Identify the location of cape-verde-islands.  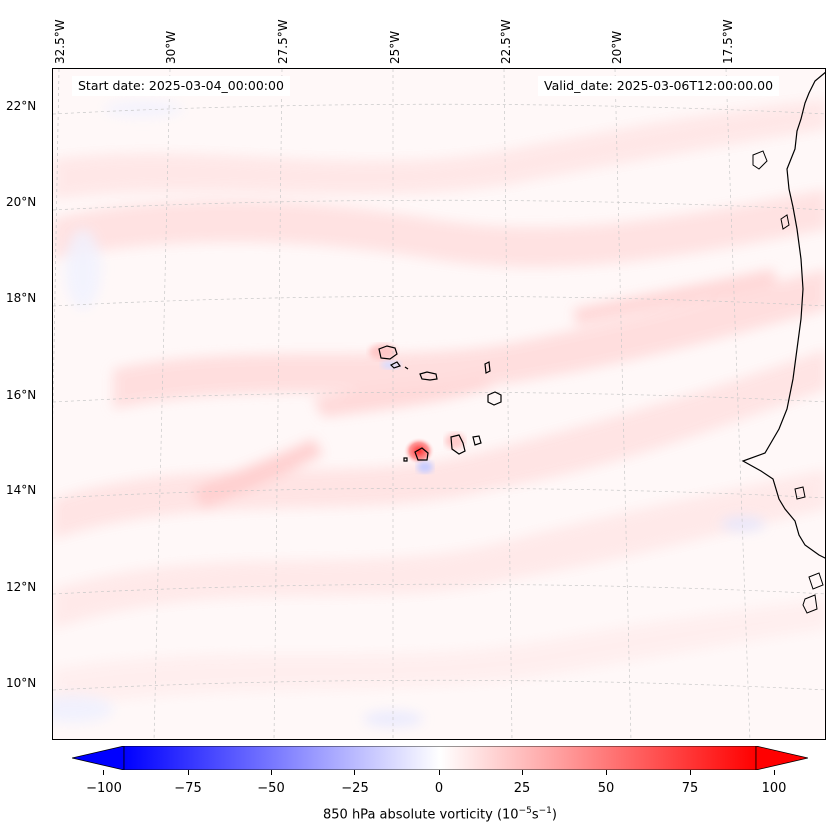
(440, 403).